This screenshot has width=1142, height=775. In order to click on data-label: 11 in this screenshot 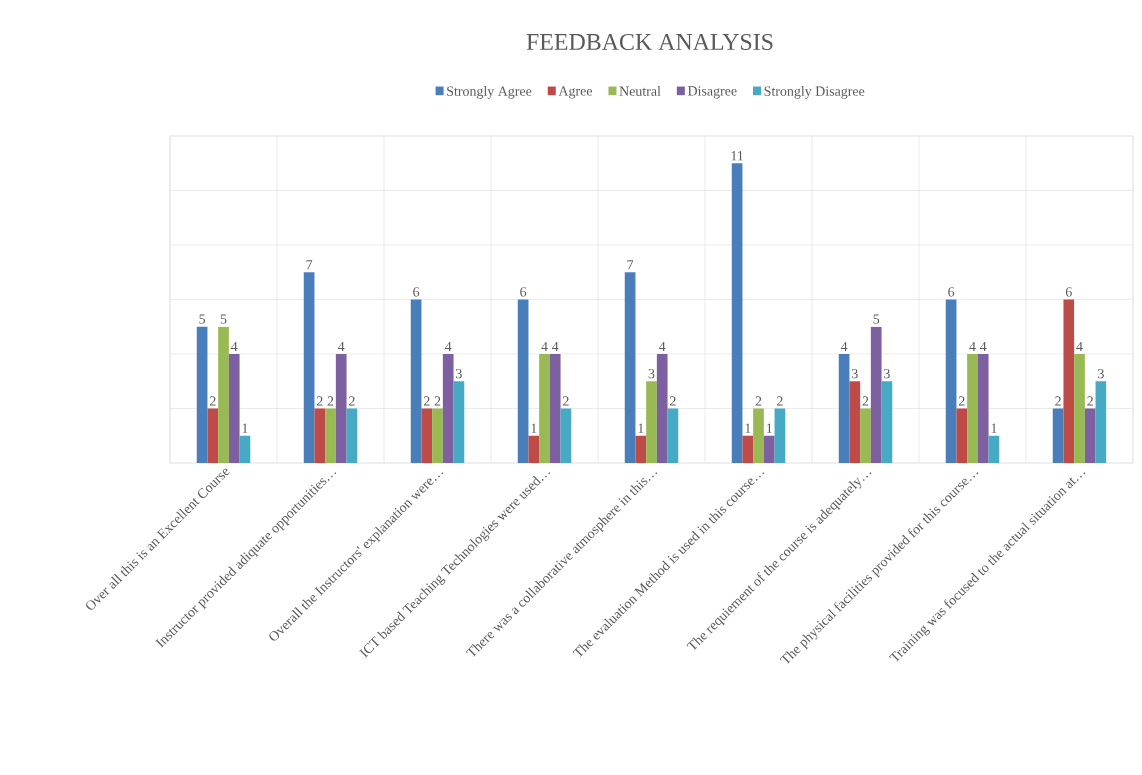, I will do `click(737, 156)`.